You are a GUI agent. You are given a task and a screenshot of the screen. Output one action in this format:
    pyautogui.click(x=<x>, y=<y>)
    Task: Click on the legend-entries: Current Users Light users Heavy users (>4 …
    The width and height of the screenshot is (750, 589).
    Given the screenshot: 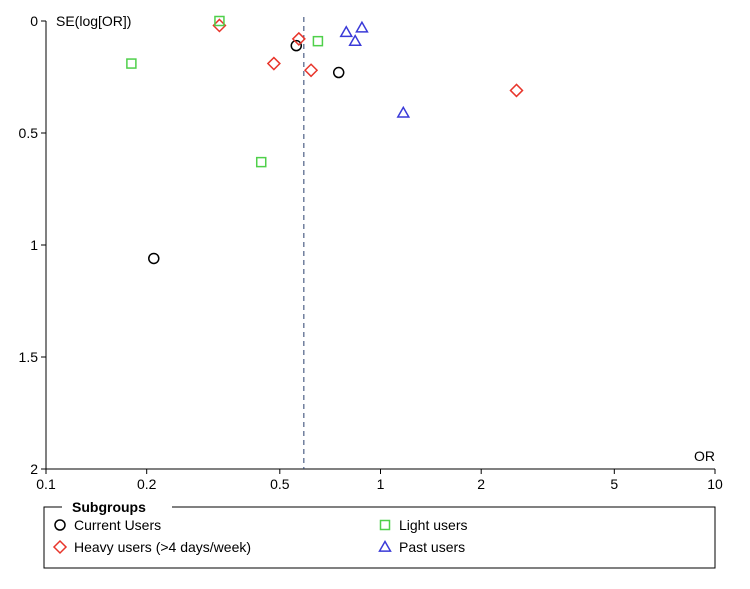 What is the action you would take?
    pyautogui.click(x=259, y=536)
    